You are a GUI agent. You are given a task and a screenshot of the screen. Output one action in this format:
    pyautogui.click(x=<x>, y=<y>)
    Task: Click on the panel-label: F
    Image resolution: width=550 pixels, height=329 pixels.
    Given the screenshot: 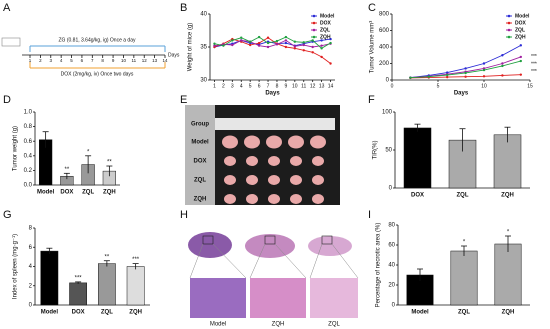 What is the action you would take?
    pyautogui.click(x=371, y=100)
    